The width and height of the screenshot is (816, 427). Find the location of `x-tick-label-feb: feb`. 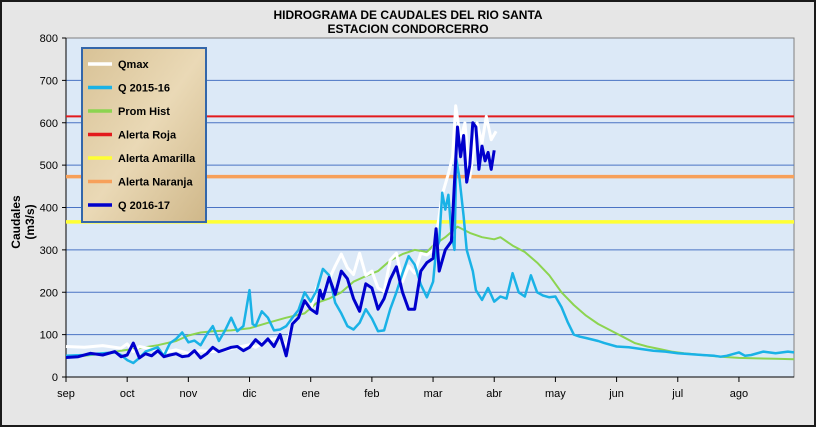

x-tick-label-feb: feb is located at coordinates (371, 394).